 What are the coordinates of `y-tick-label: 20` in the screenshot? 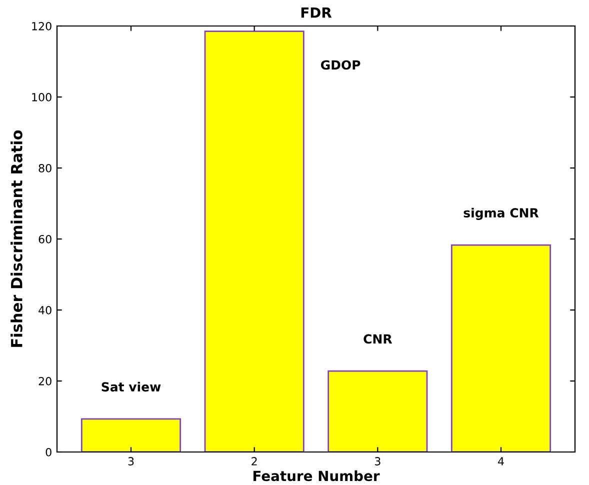 It's located at (45, 381).